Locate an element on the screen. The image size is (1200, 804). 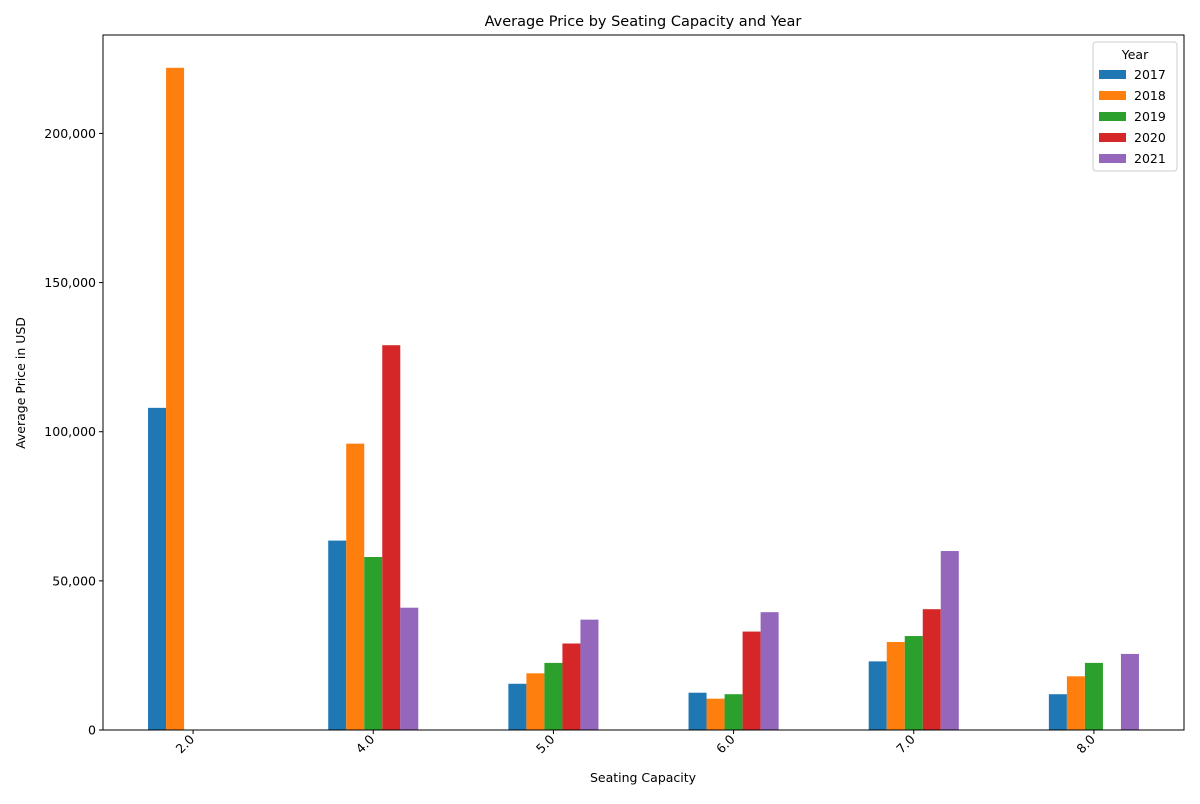
y-tick-label: 200,000 is located at coordinates (70, 133).